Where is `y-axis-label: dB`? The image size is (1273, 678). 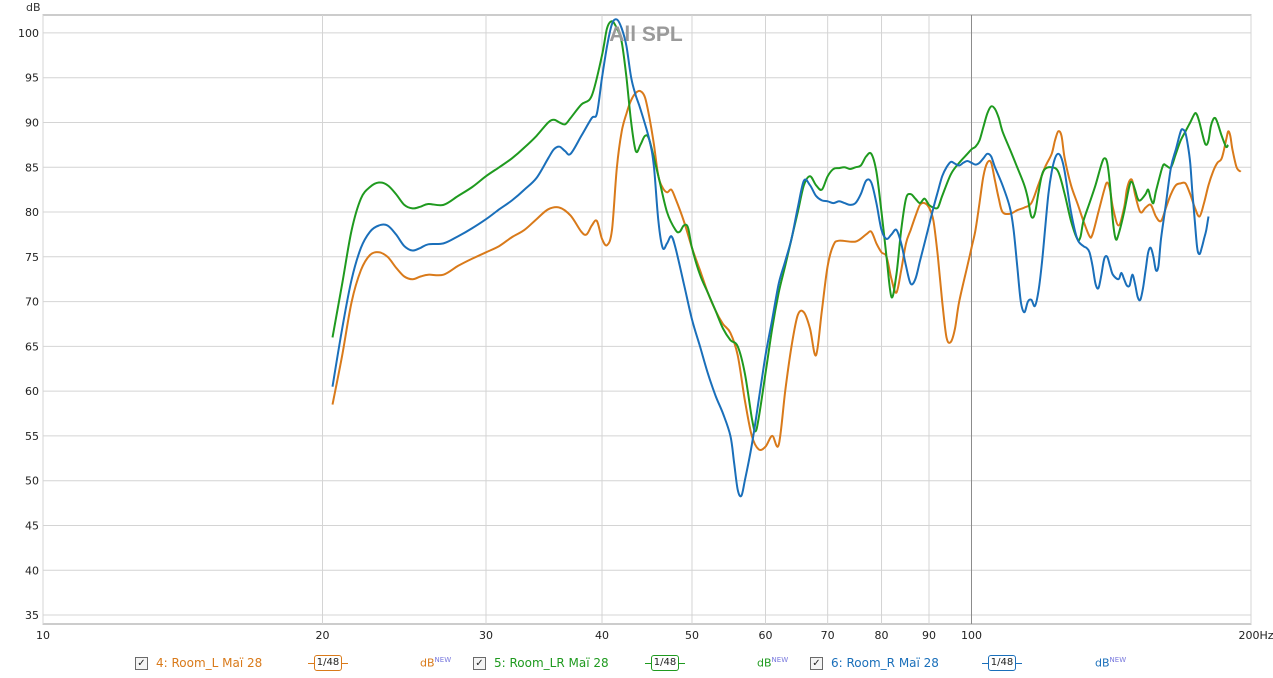
y-axis-label: dB is located at coordinates (33, 7).